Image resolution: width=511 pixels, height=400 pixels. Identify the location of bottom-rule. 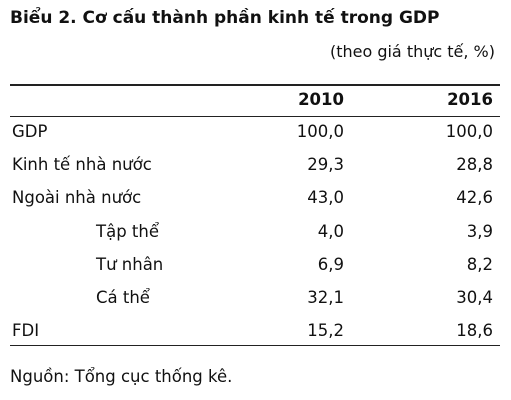
(255, 345).